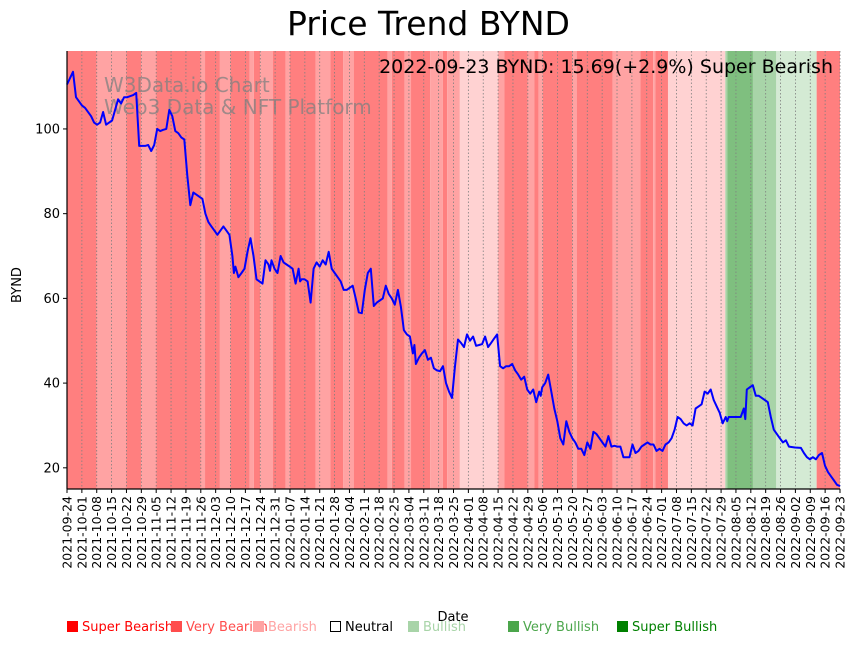 The width and height of the screenshot is (857, 646). What do you see at coordinates (215, 532) in the screenshot?
I see `x-tick-label: 2021-12-03` at bounding box center [215, 532].